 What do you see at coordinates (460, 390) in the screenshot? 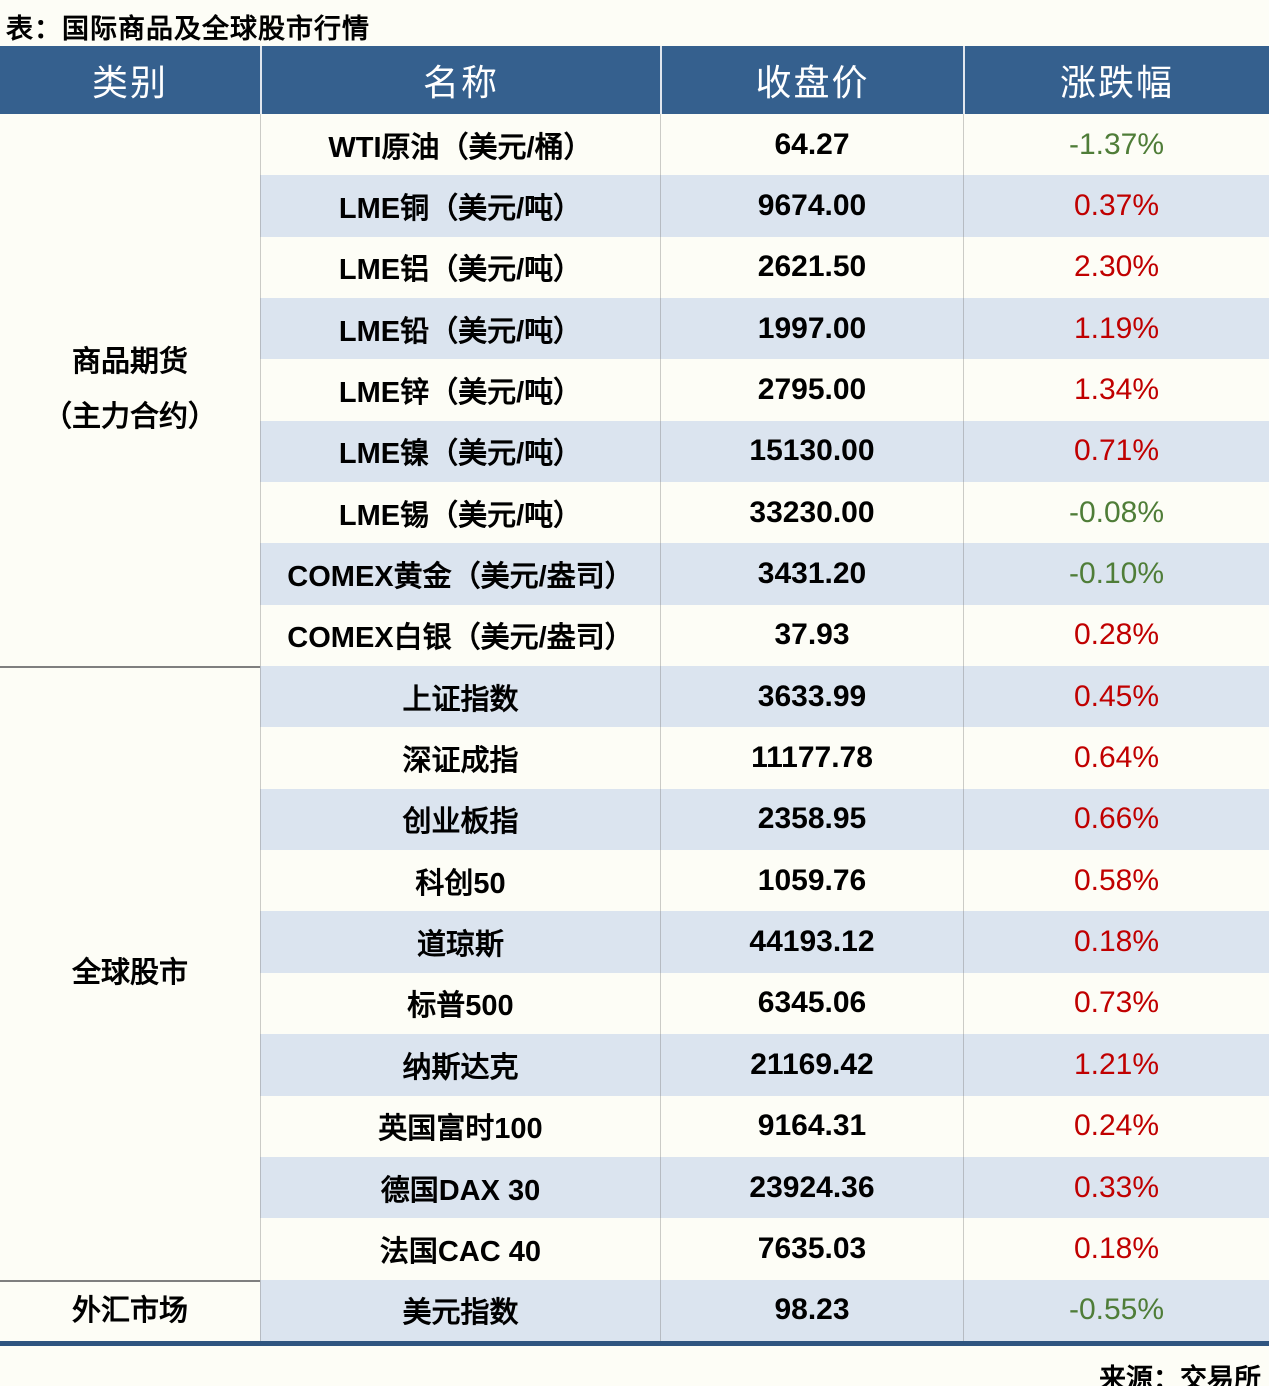
I see `instrument-name: LME锌（美元/吨）` at bounding box center [460, 390].